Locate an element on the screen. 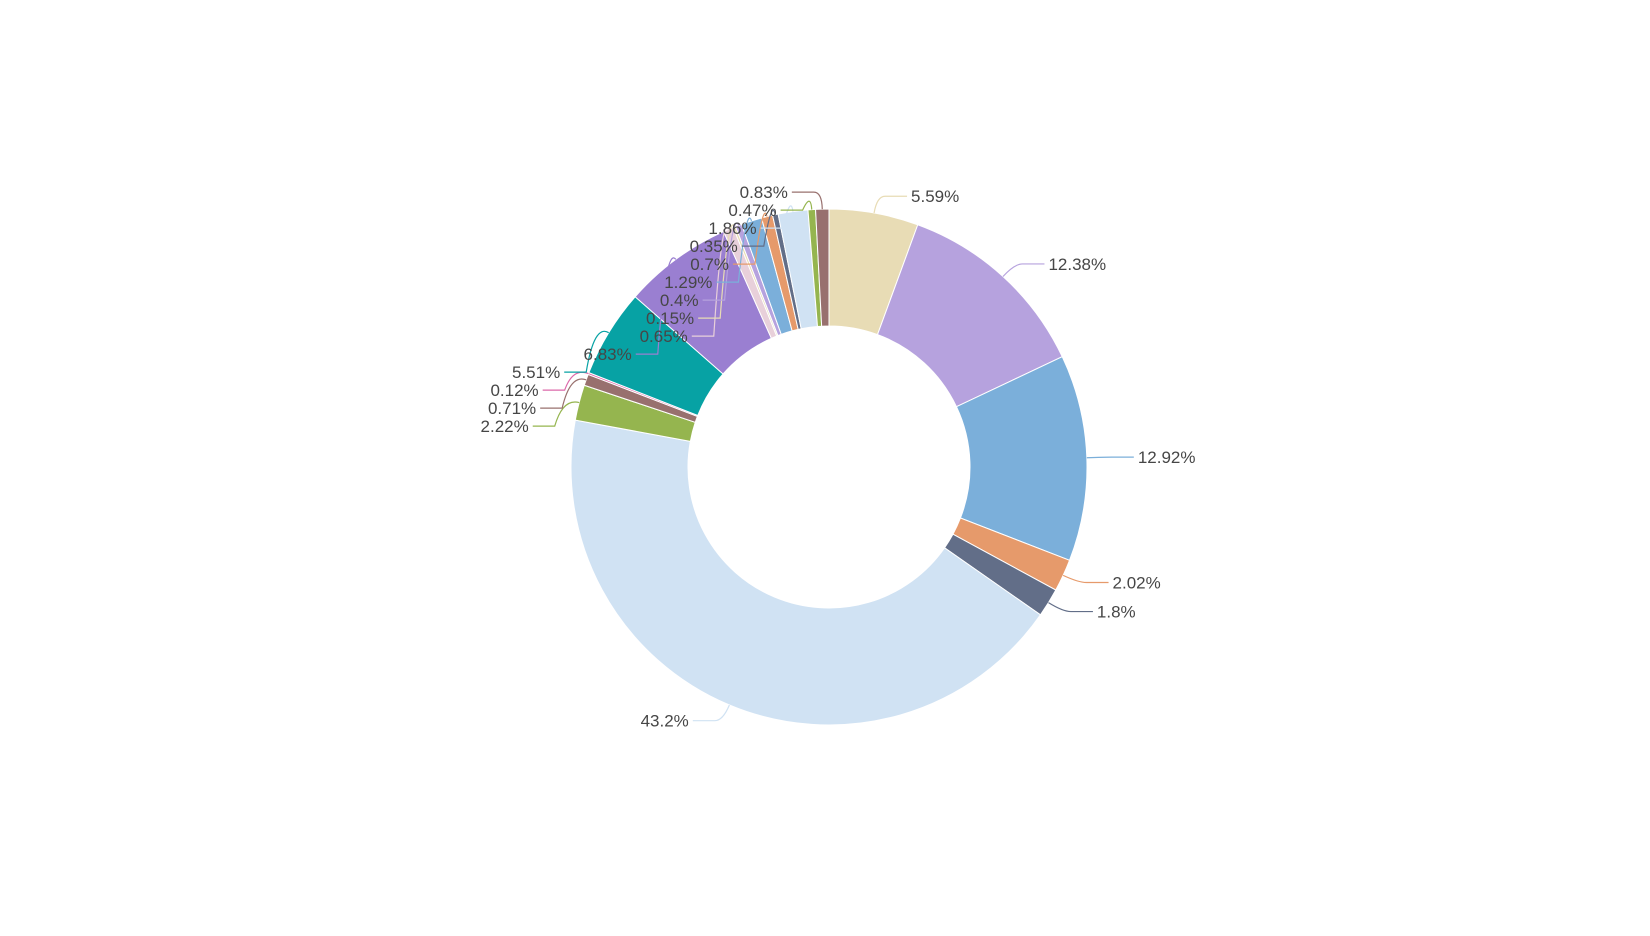 The height and width of the screenshot is (936, 1650). slice-label-7: 0.71% is located at coordinates (512, 408).